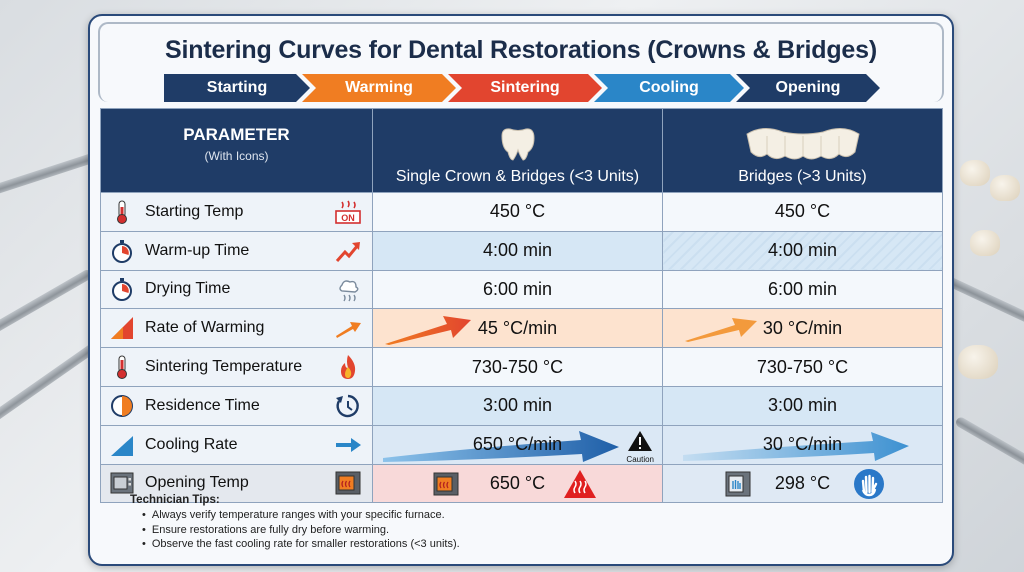  What do you see at coordinates (194, 211) in the screenshot?
I see `param-label: Starting Temp` at bounding box center [194, 211].